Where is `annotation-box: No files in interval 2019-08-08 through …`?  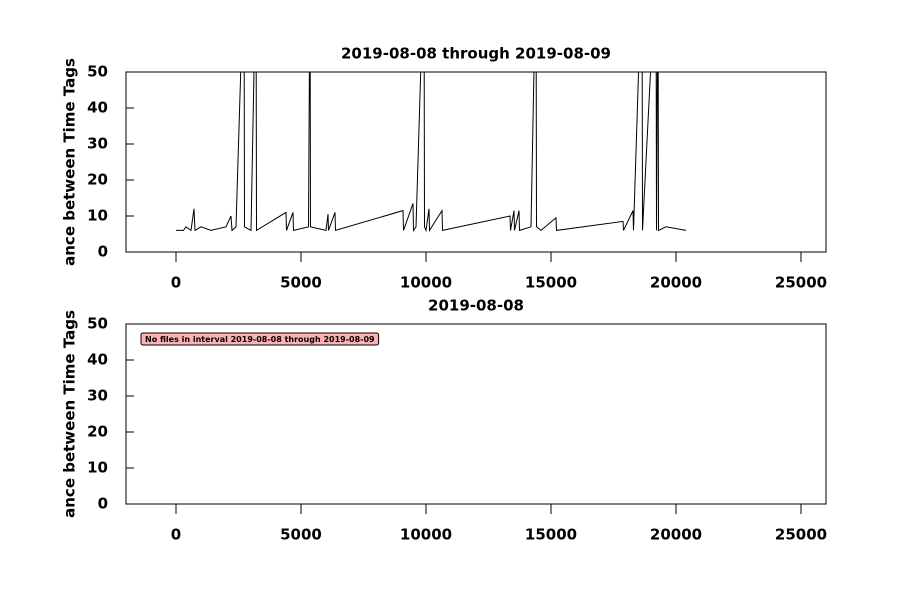
annotation-box: No files in interval 2019-08-08 through … is located at coordinates (260, 339).